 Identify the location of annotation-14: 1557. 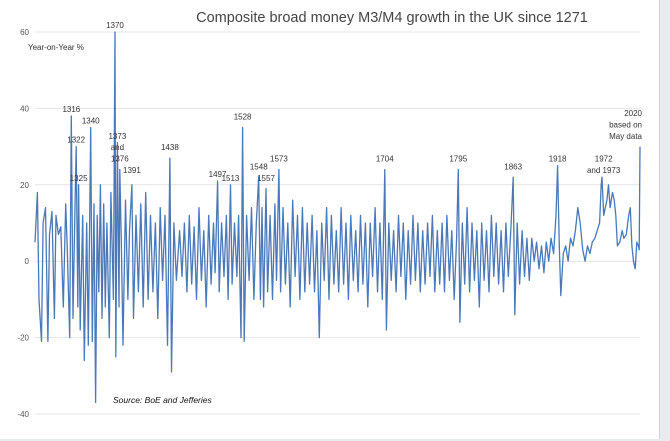
(266, 178).